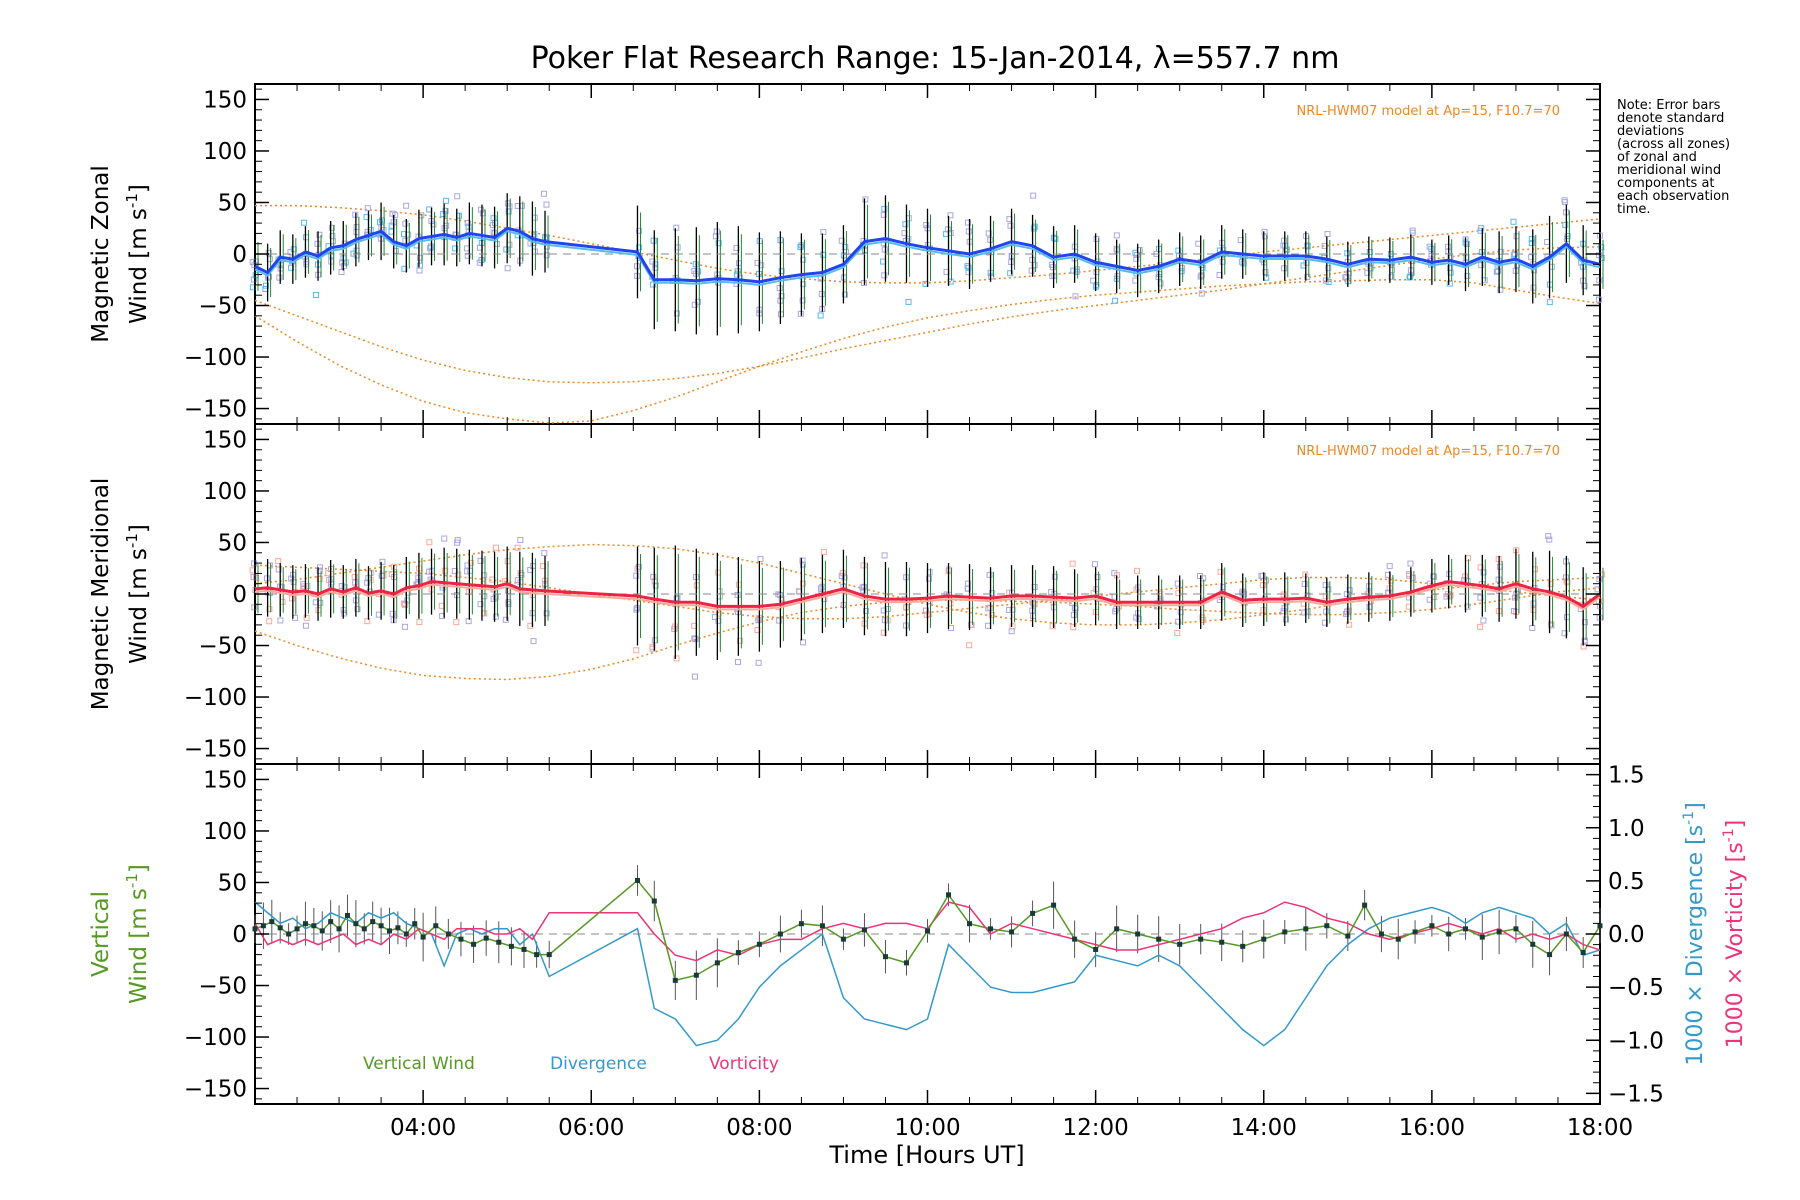 The image size is (1800, 1200). I want to click on y-tick-label: −50, so click(222, 307).